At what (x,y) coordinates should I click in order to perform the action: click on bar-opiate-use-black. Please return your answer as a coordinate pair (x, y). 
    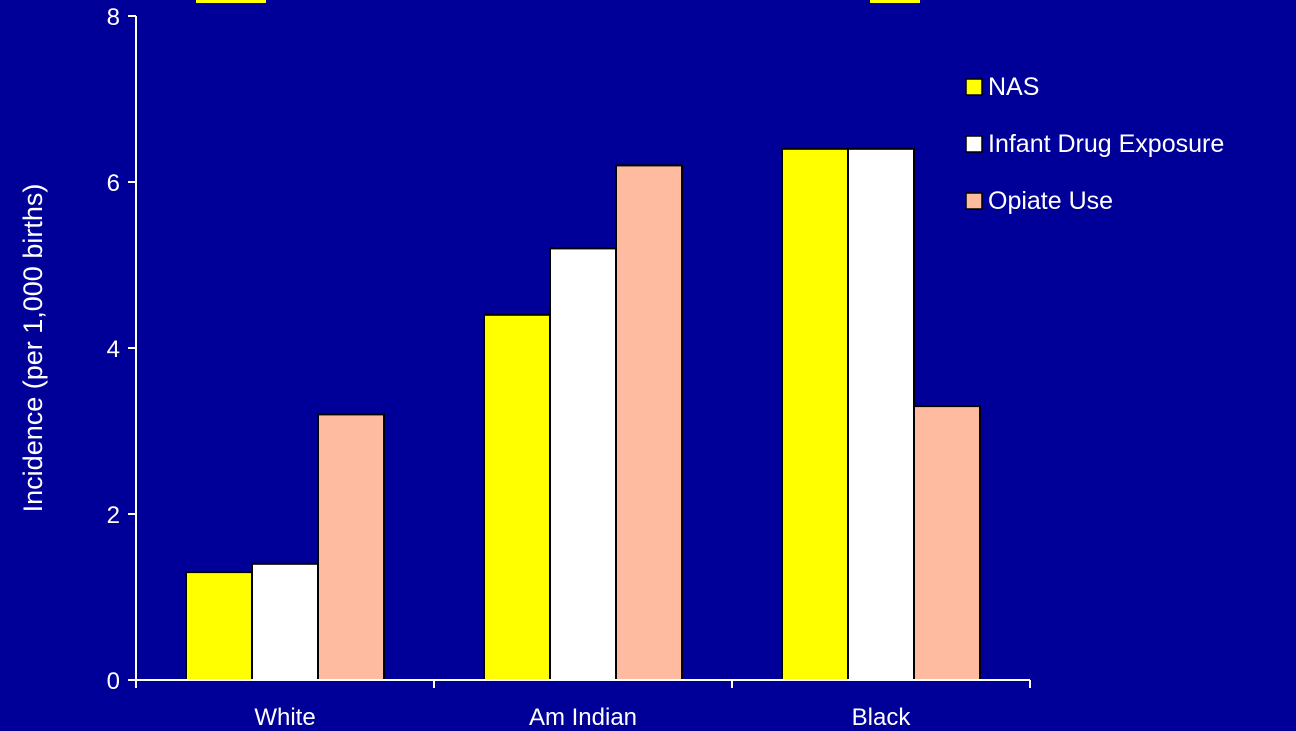
    Looking at the image, I should click on (947, 543).